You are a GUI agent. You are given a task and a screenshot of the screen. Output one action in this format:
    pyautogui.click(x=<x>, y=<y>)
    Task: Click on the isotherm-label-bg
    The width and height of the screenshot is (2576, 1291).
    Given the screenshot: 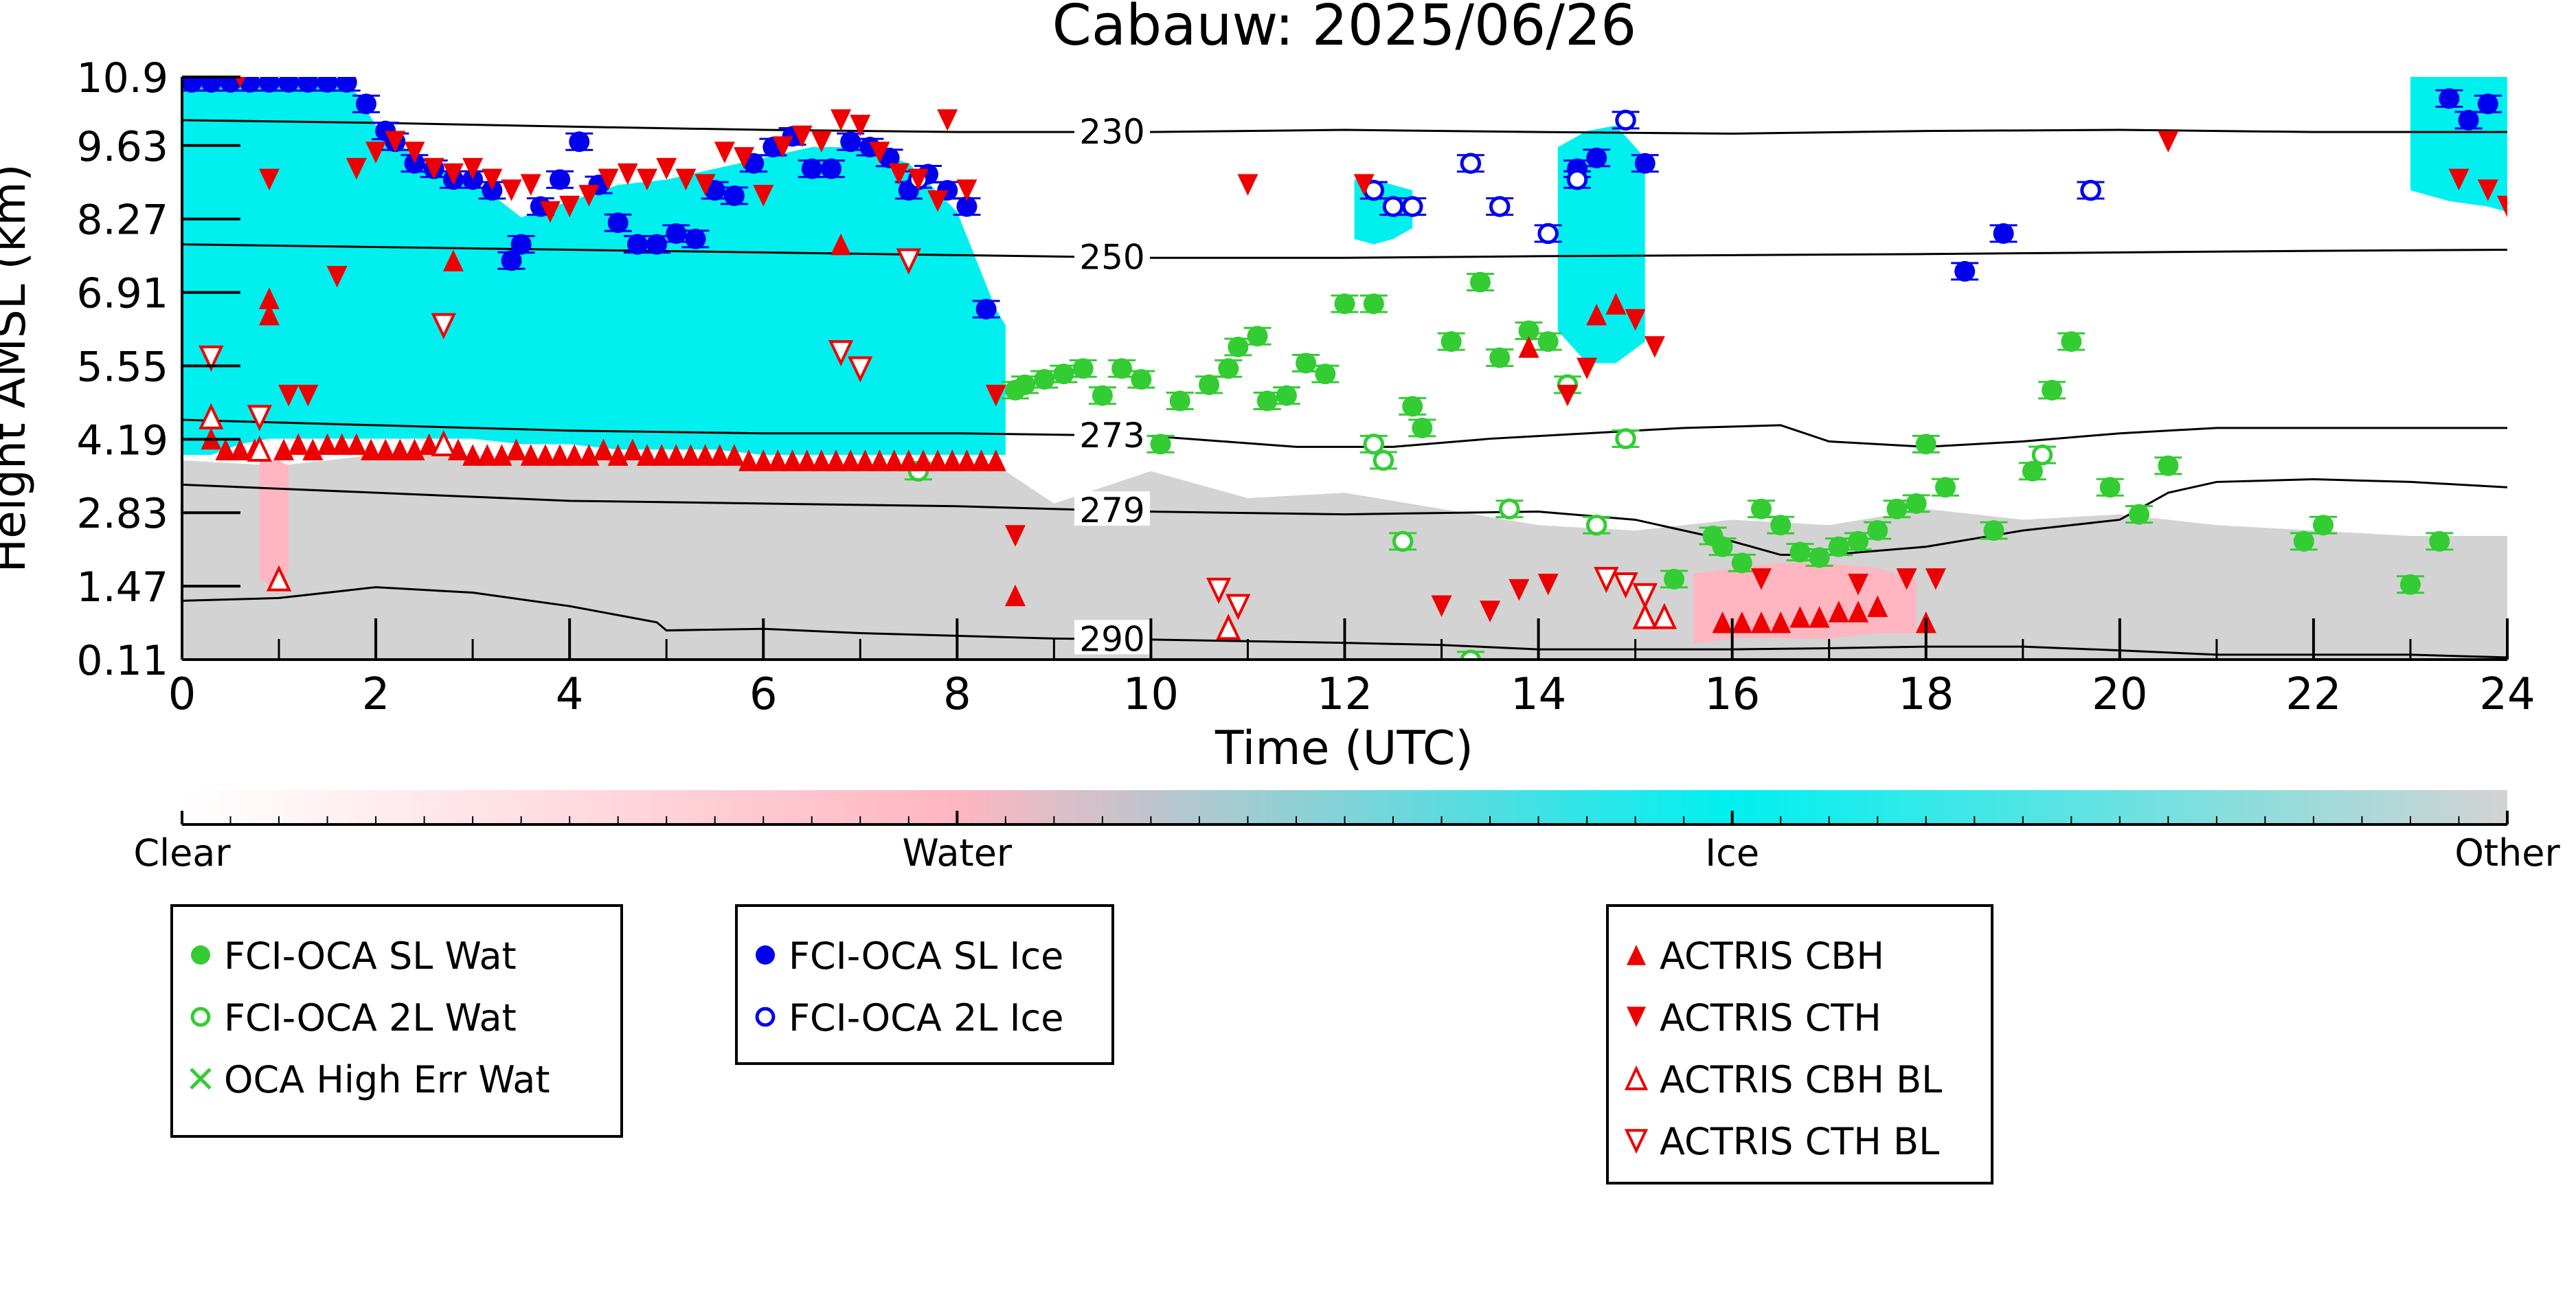 What is the action you would take?
    pyautogui.click(x=1112, y=256)
    